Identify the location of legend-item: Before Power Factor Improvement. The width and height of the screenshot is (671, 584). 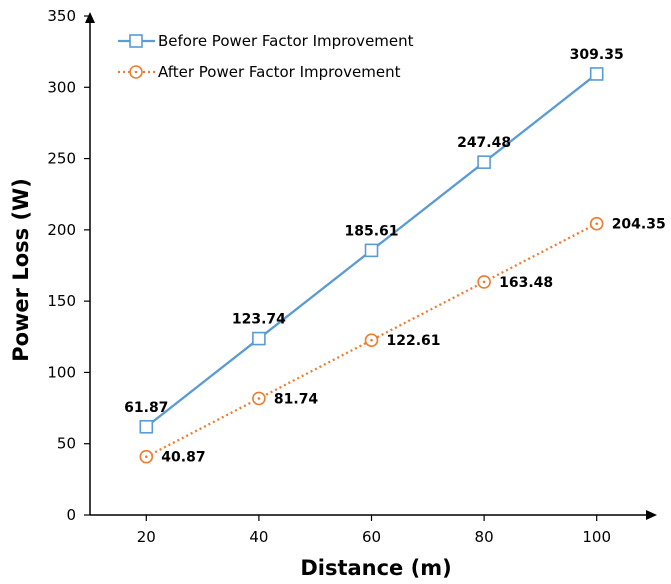
(266, 41).